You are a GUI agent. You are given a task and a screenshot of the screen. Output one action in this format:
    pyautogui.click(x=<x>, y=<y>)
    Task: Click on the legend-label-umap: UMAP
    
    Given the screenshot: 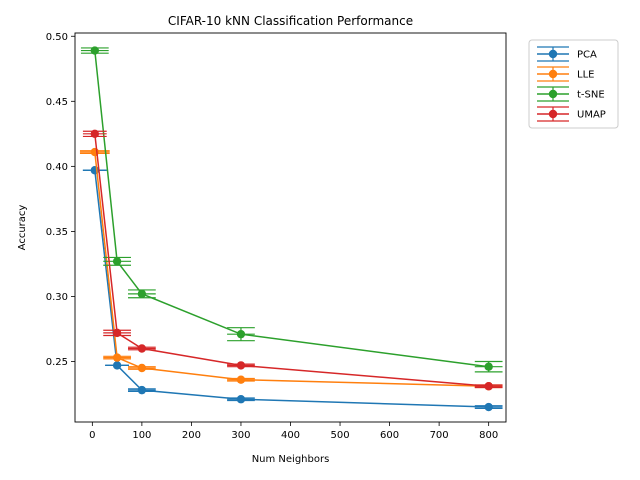 What is the action you would take?
    pyautogui.click(x=591, y=115)
    